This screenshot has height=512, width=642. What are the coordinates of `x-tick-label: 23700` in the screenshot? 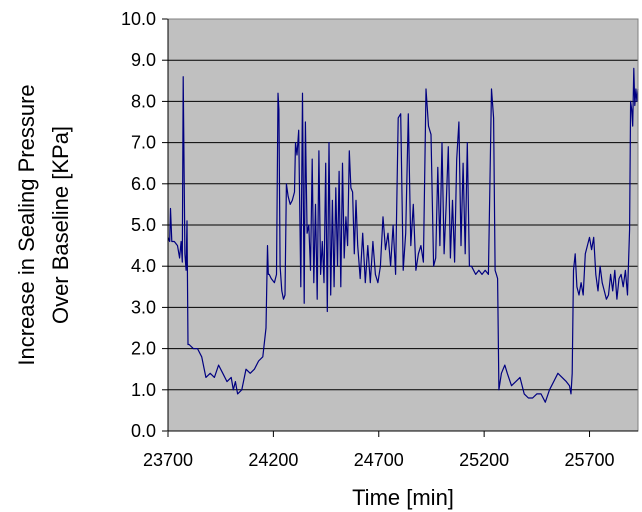 It's located at (168, 460).